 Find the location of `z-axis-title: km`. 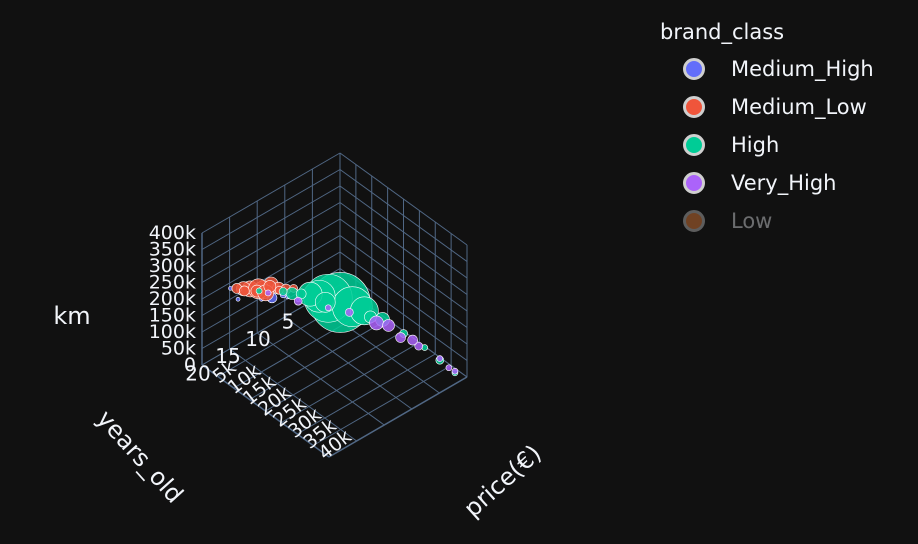

z-axis-title: km is located at coordinates (71, 316).